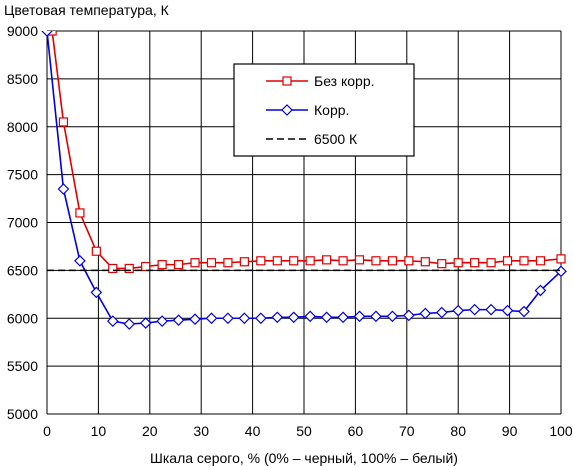 The image size is (573, 467). I want to click on x-tick-label: 10, so click(99, 431).